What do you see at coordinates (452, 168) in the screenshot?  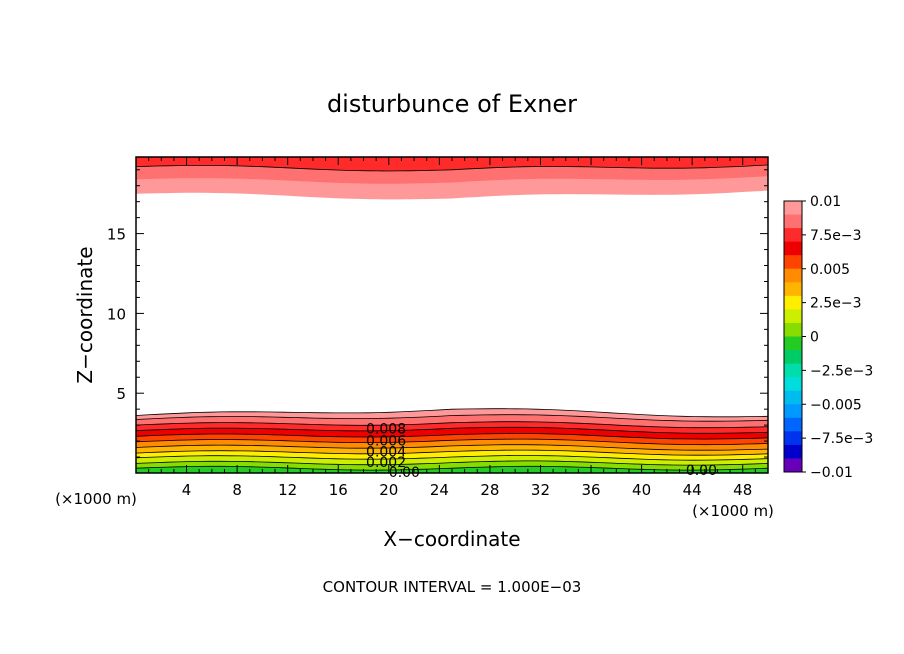 I see `top-contour-line` at bounding box center [452, 168].